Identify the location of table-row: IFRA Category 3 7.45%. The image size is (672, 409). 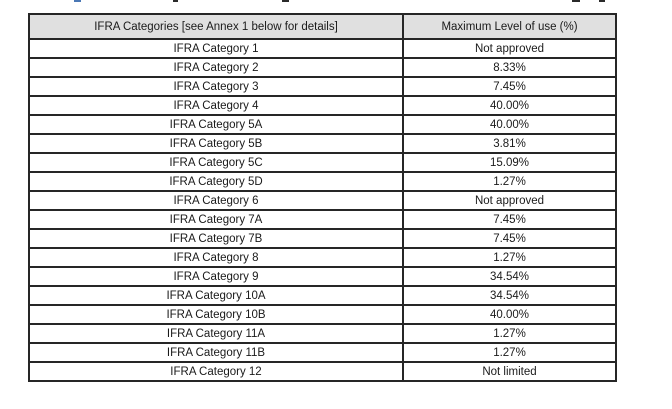
(322, 86).